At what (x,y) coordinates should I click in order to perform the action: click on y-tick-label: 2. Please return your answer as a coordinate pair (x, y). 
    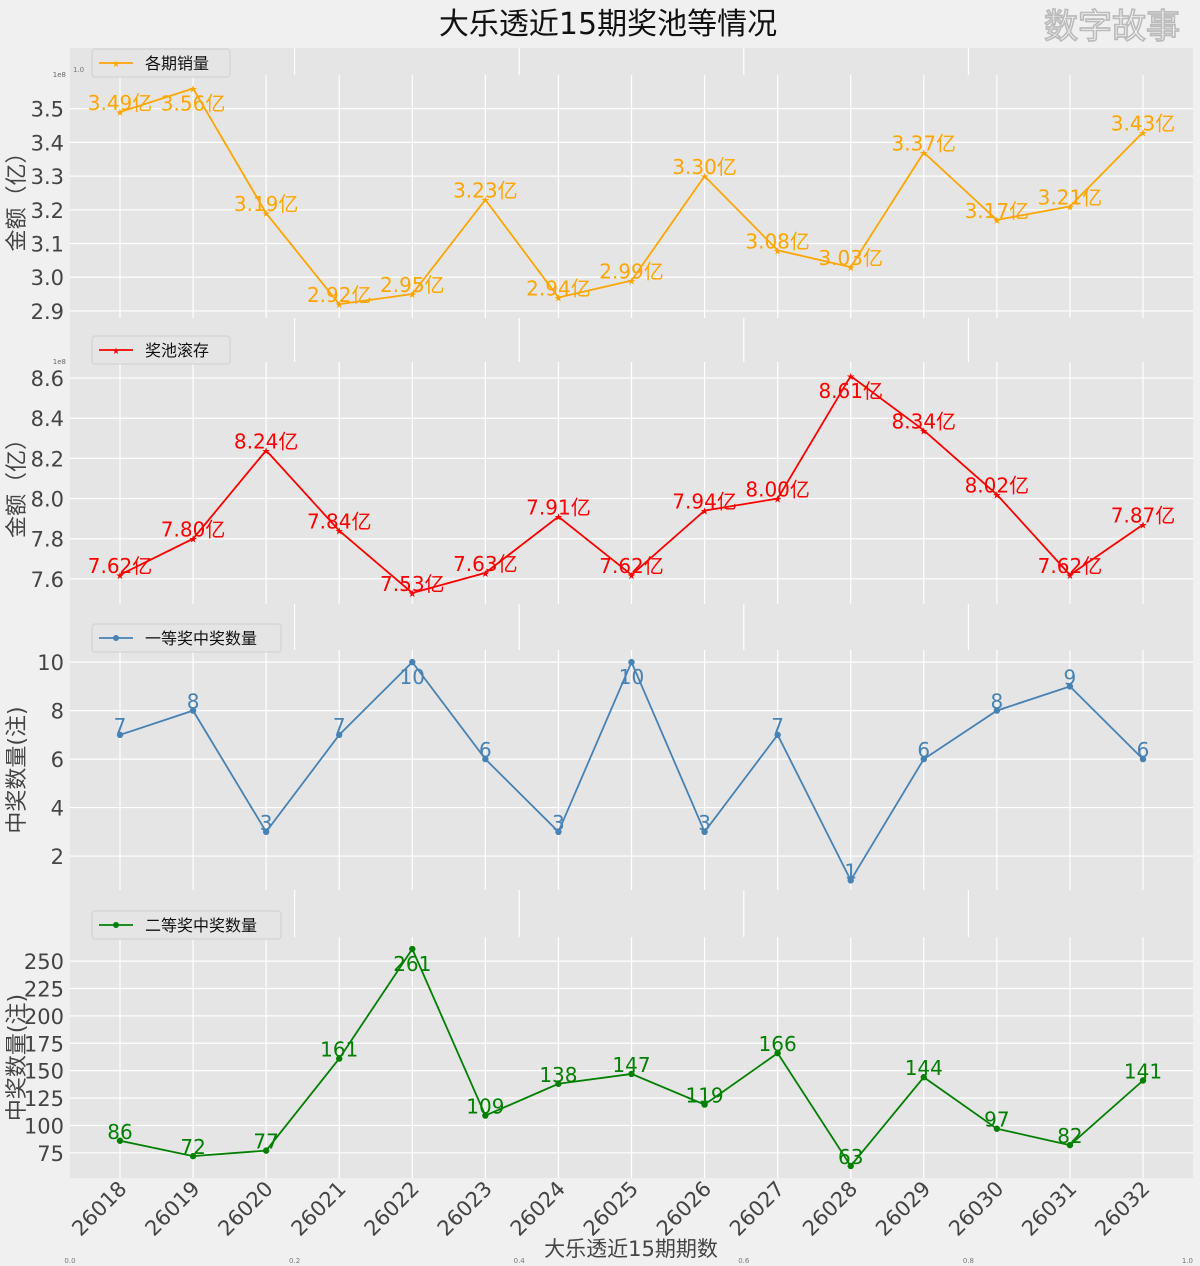
    Looking at the image, I should click on (57, 857).